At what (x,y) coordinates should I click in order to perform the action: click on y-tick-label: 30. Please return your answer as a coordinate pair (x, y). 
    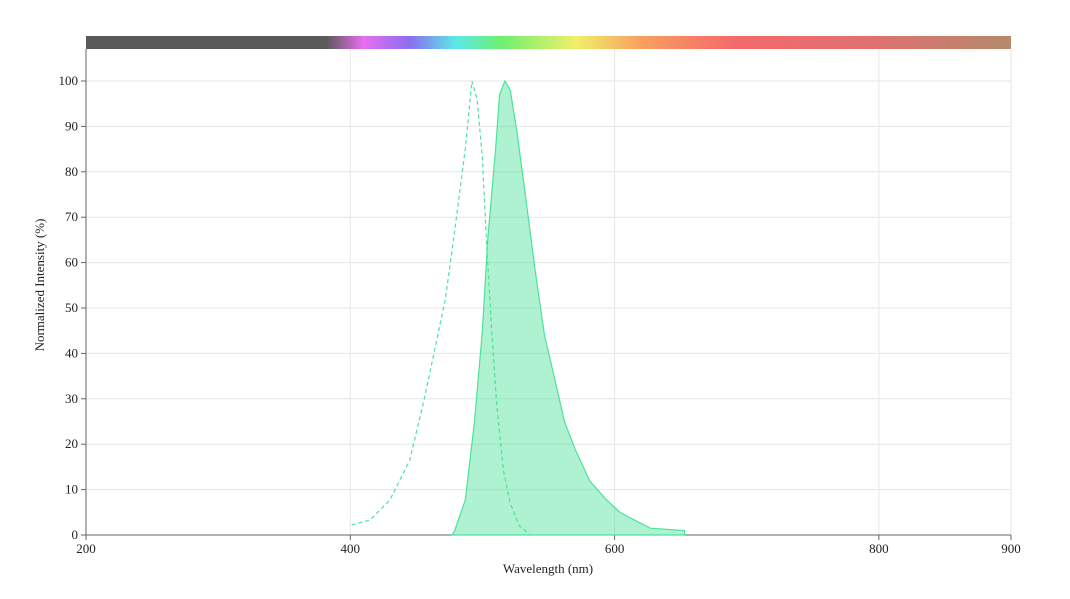
    Looking at the image, I should click on (71, 398).